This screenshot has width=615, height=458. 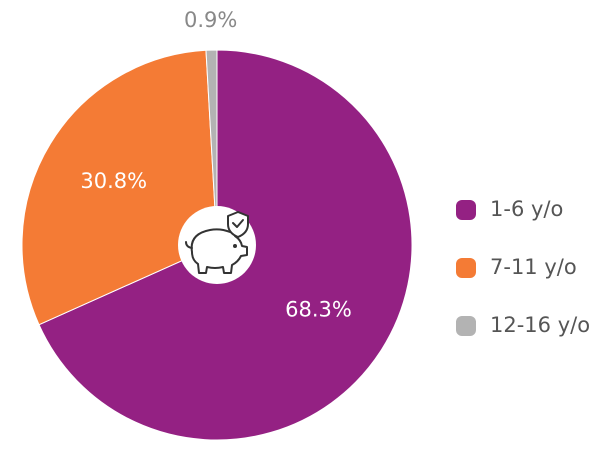 What do you see at coordinates (533, 267) in the screenshot?
I see `legend-label: 7-11 y/o` at bounding box center [533, 267].